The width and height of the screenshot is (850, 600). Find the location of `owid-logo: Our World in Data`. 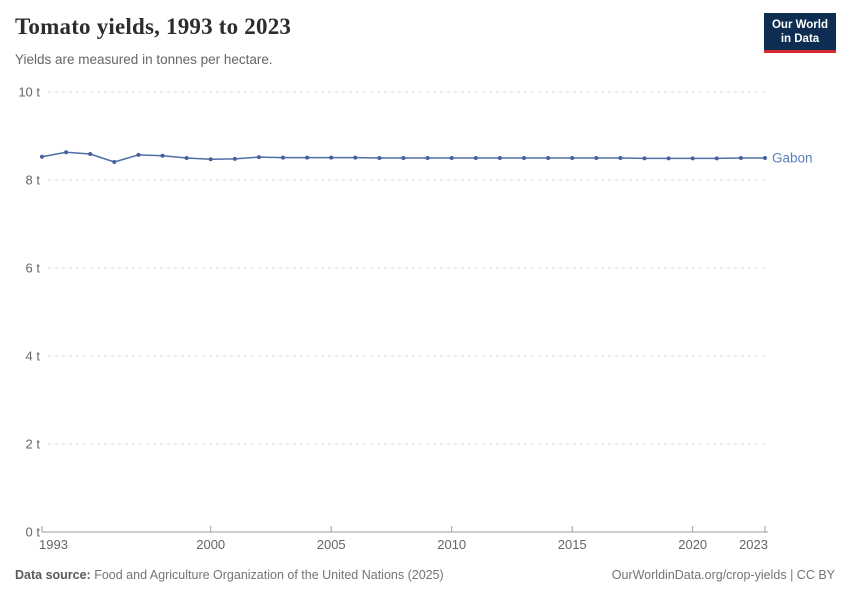

owid-logo: Our World in Data is located at coordinates (800, 33).